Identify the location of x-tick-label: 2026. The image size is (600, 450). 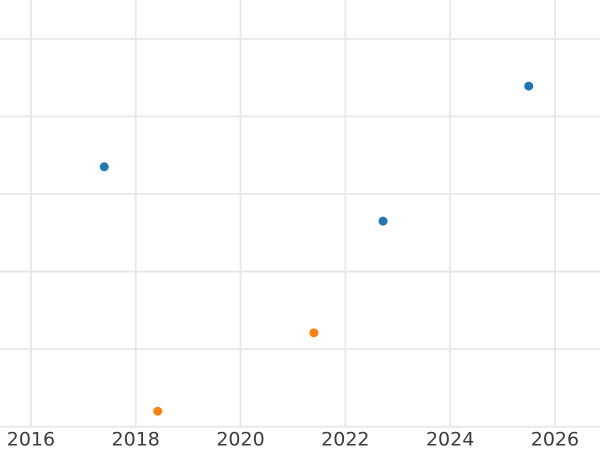
(555, 439).